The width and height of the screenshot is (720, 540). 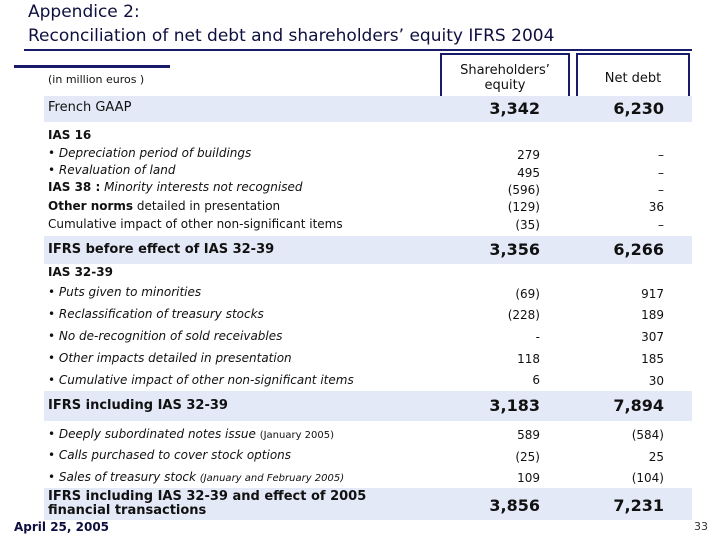 I want to click on ias38-label-rest: Minority interests not recognised, so click(x=201, y=187).